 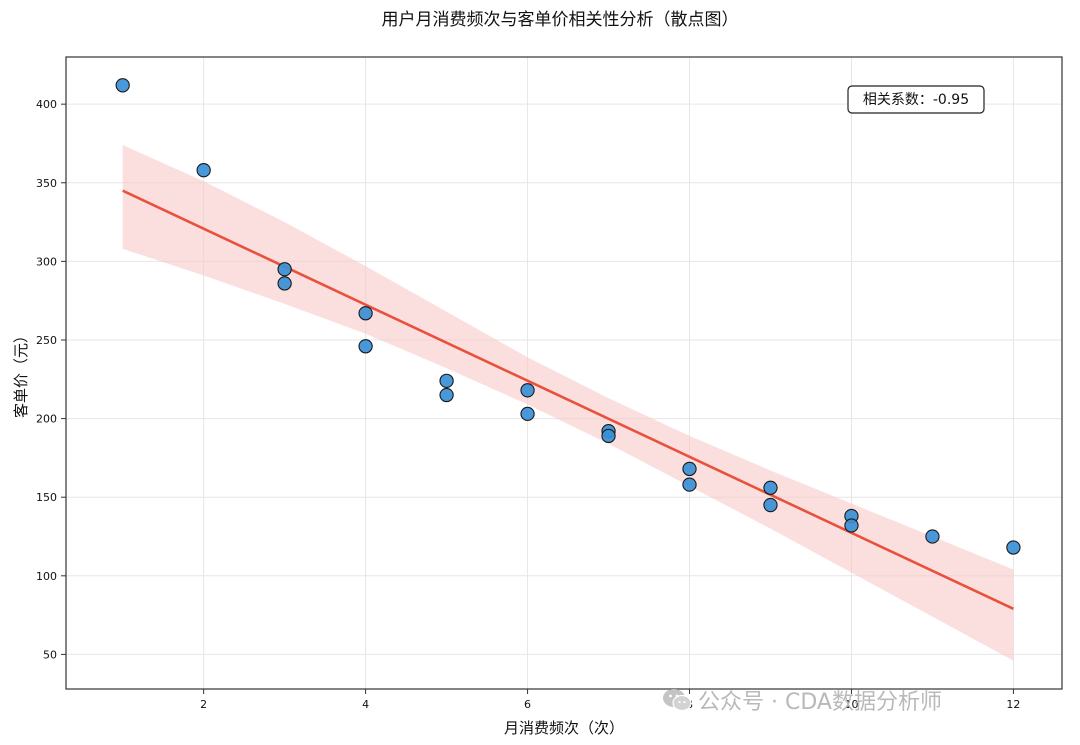 I want to click on watermark: 公众号 · CDA数据分析师, so click(x=802, y=700).